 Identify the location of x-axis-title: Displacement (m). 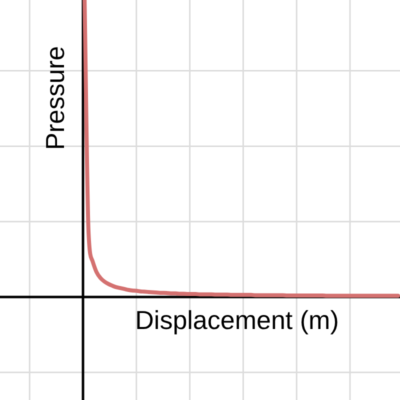
(237, 320).